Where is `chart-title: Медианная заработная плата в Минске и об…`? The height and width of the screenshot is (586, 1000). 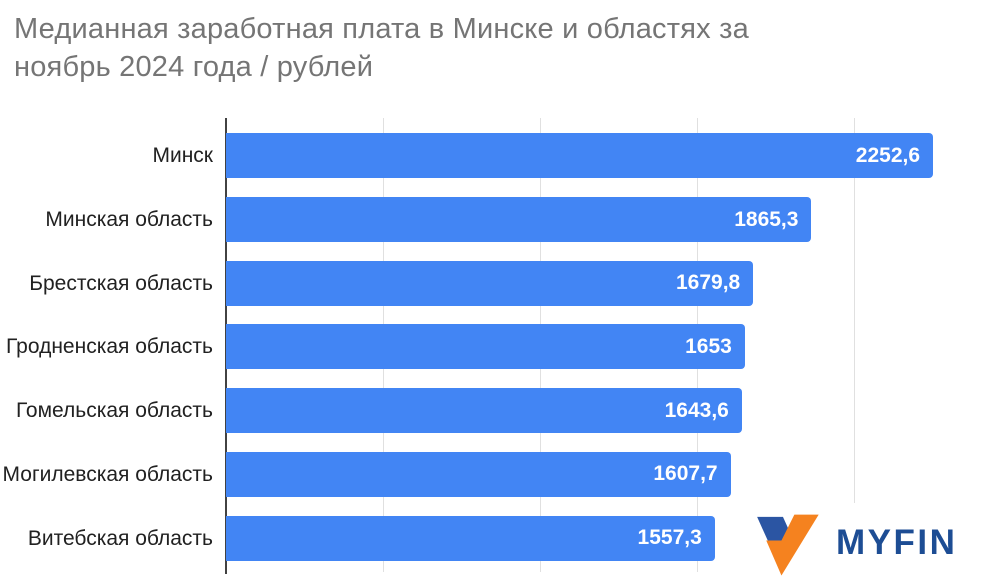 chart-title: Медианная заработная плата в Минске и об… is located at coordinates (381, 48).